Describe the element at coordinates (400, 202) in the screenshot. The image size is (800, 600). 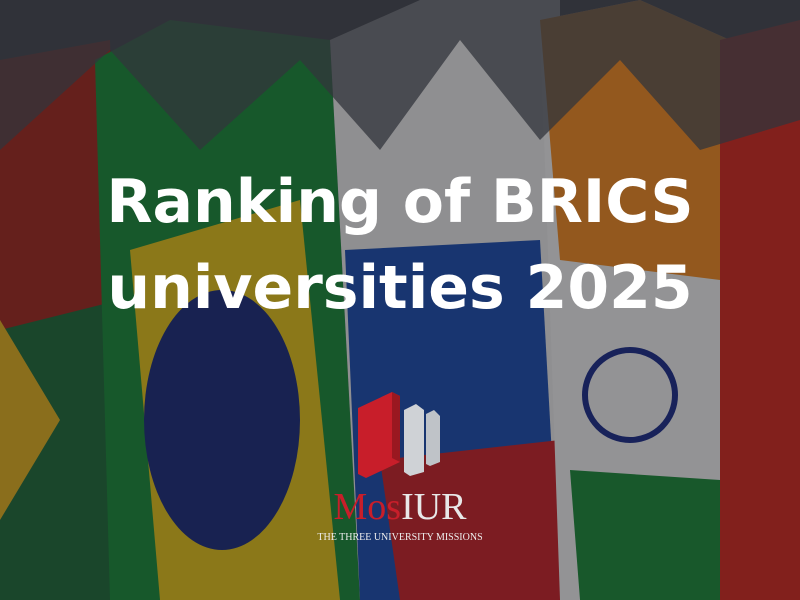
I see `title-line-1: Ranking of BRICS` at that location.